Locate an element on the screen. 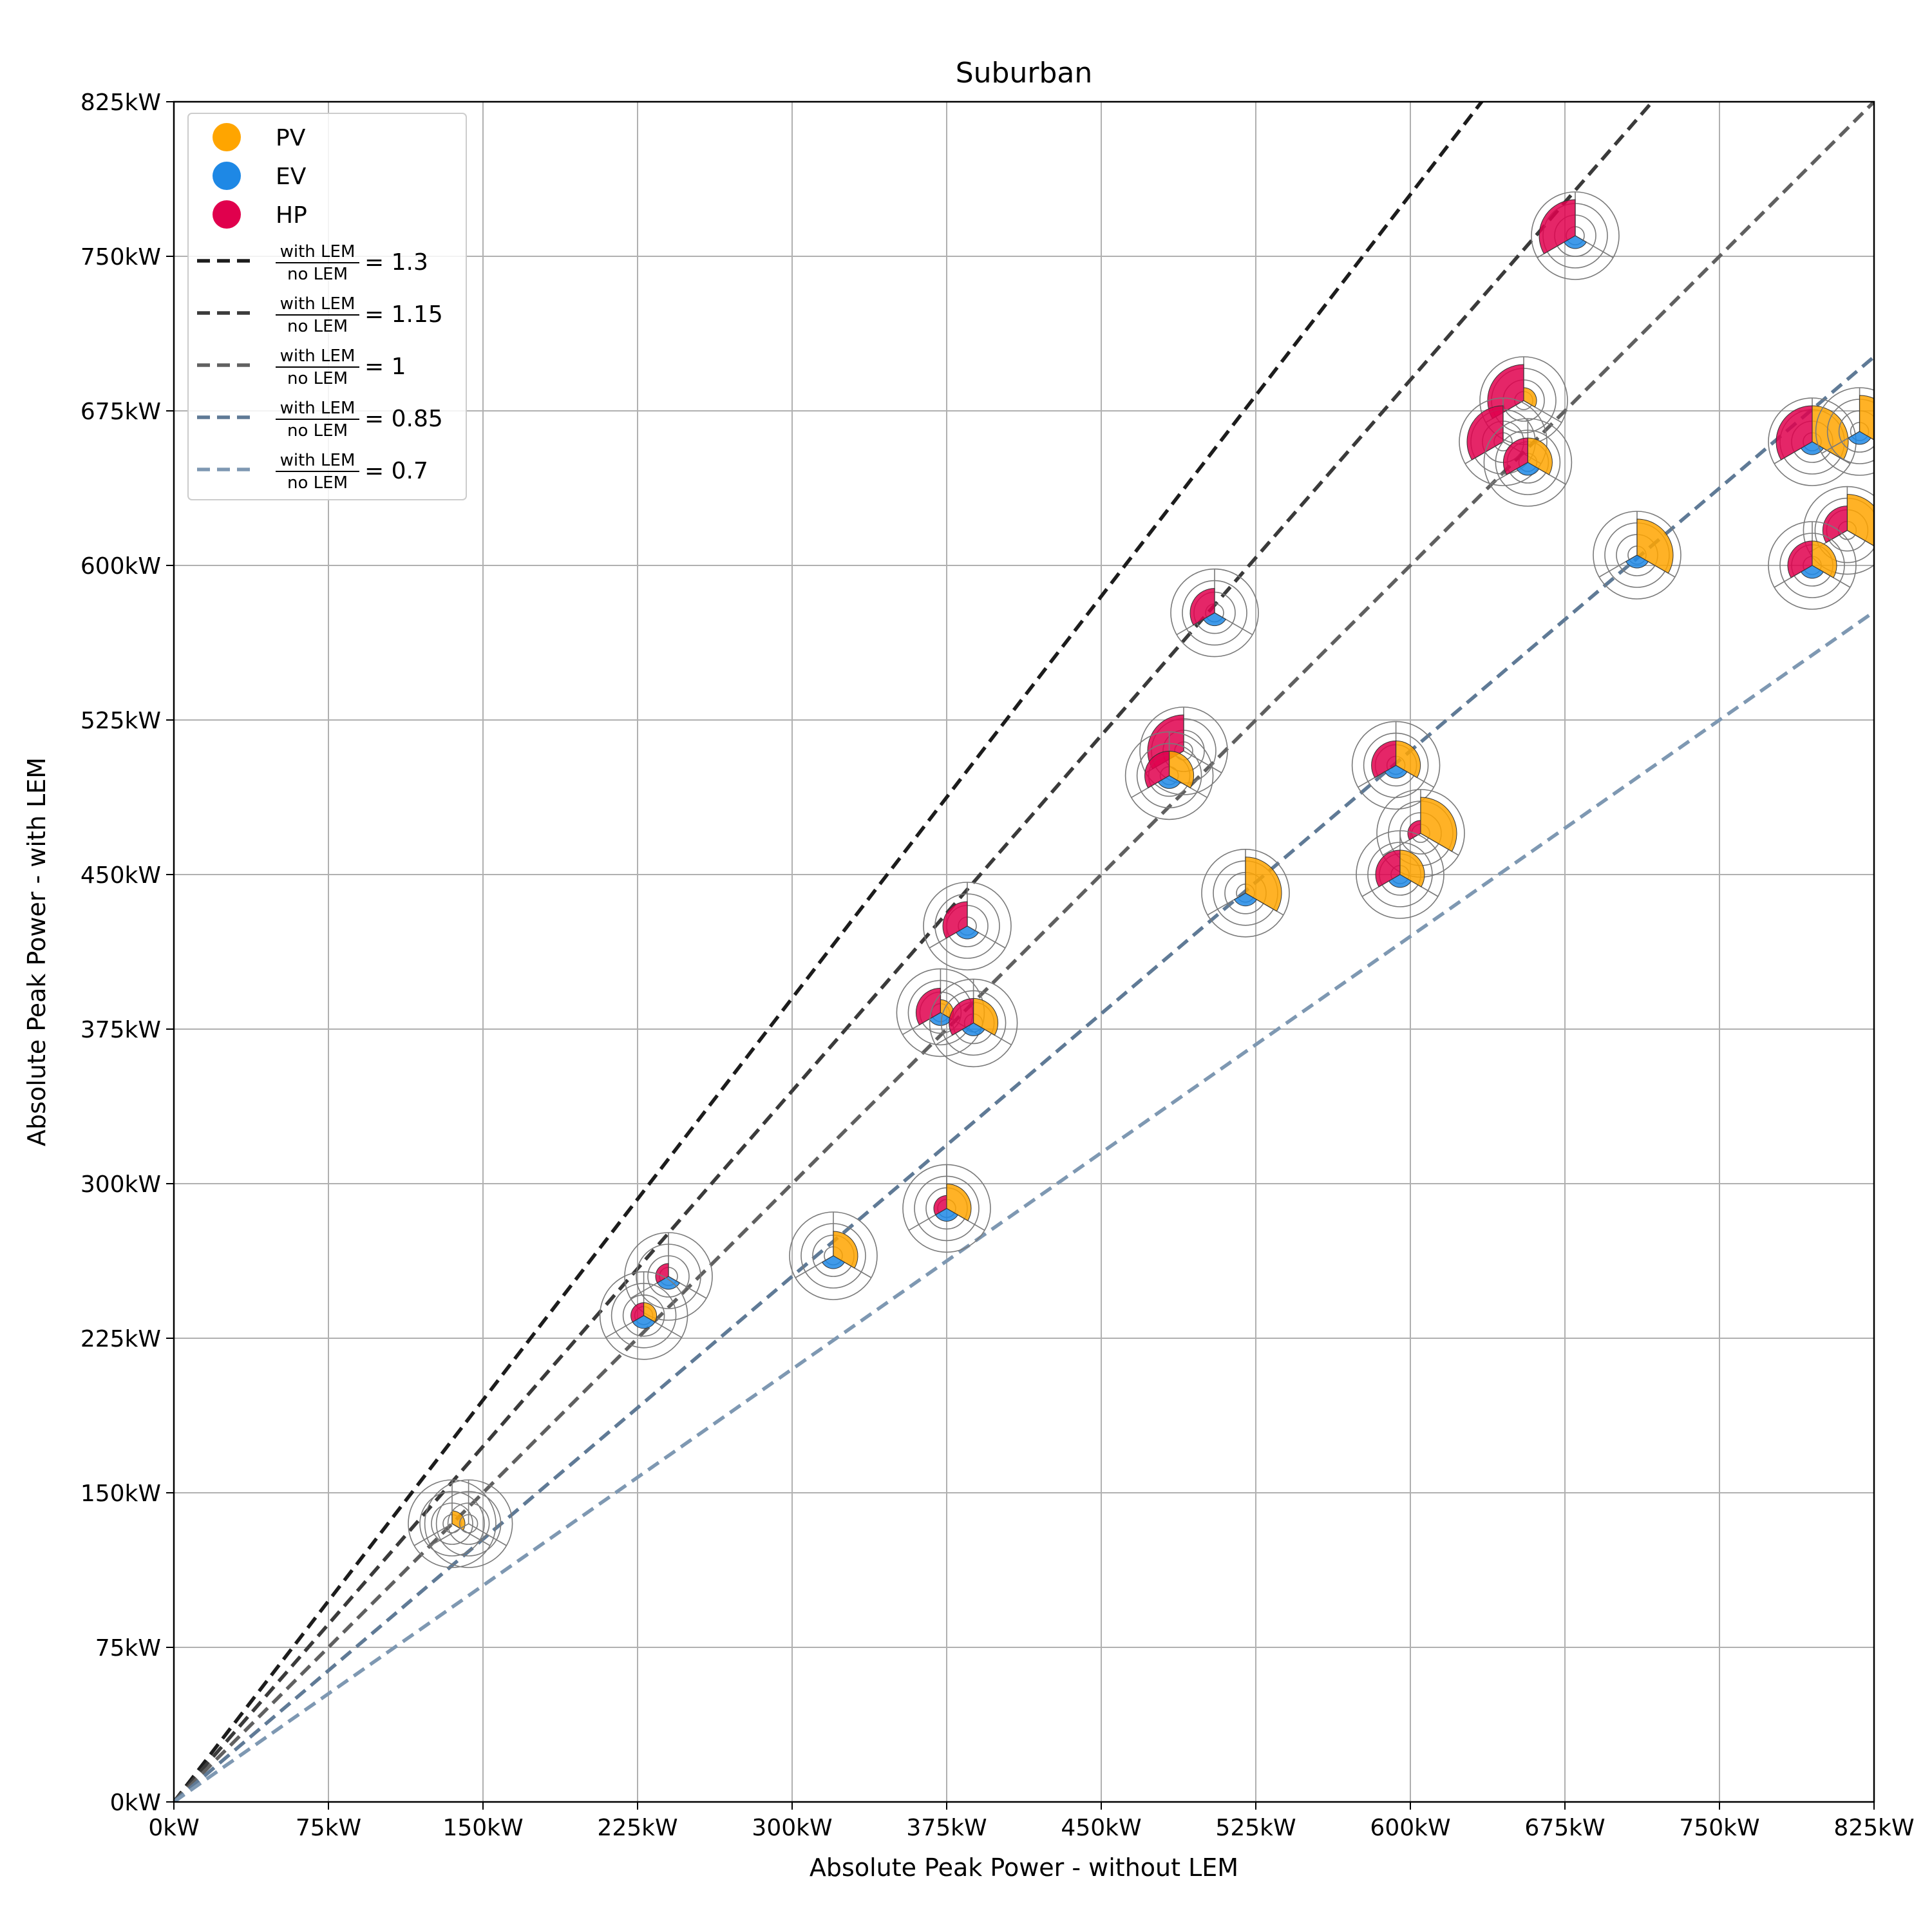  y-tick-label: 0kW is located at coordinates (135, 1803).